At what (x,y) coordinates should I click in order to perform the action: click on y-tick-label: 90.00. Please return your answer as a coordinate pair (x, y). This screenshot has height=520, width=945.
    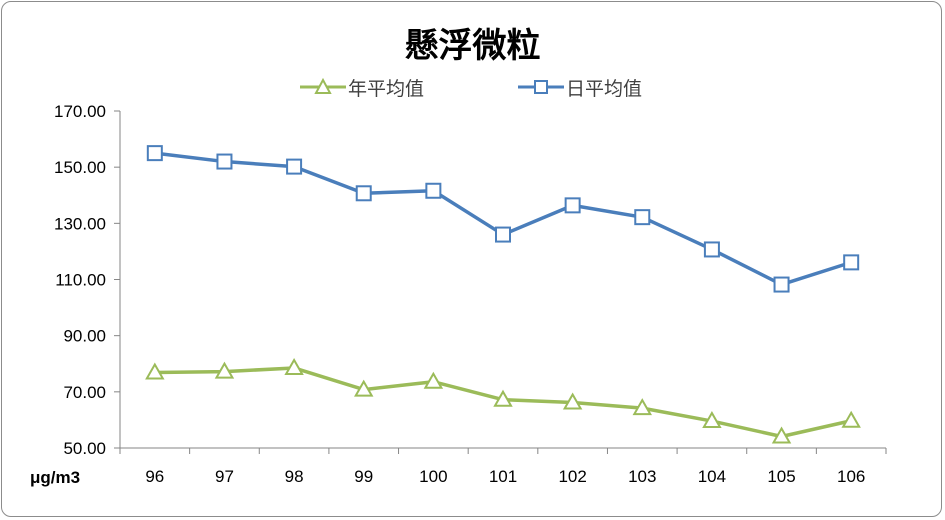
    Looking at the image, I should click on (84, 336).